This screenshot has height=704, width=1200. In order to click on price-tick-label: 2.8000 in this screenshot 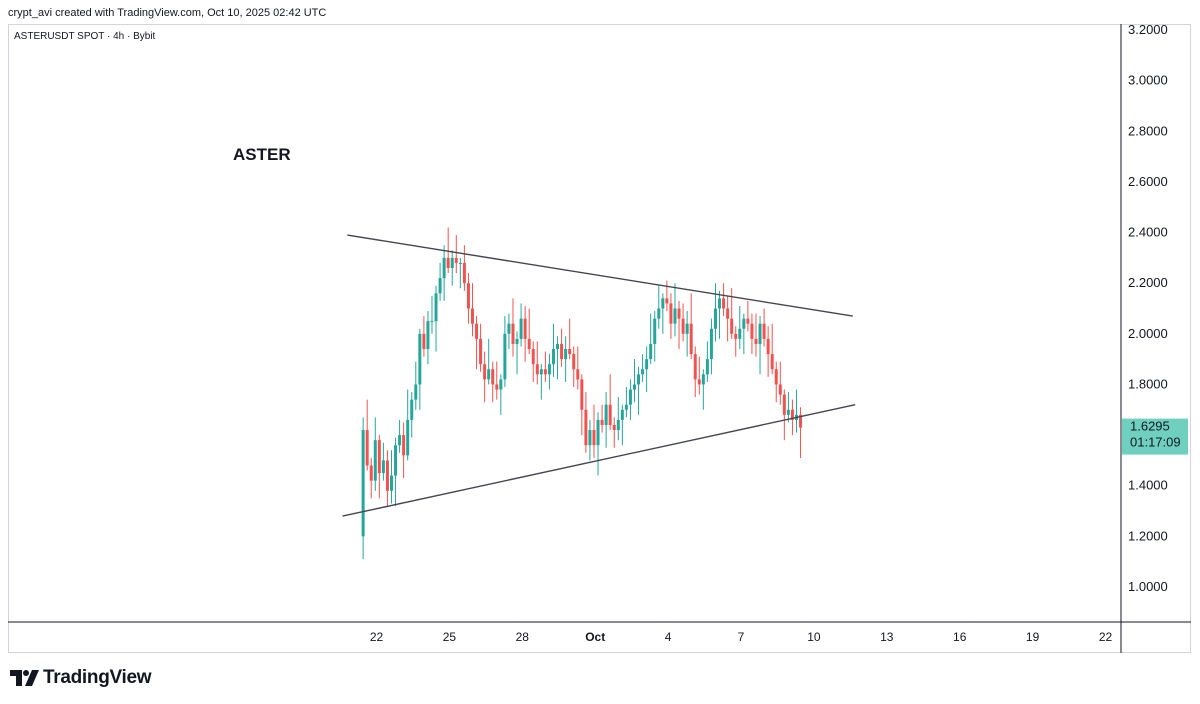, I will do `click(1148, 130)`.